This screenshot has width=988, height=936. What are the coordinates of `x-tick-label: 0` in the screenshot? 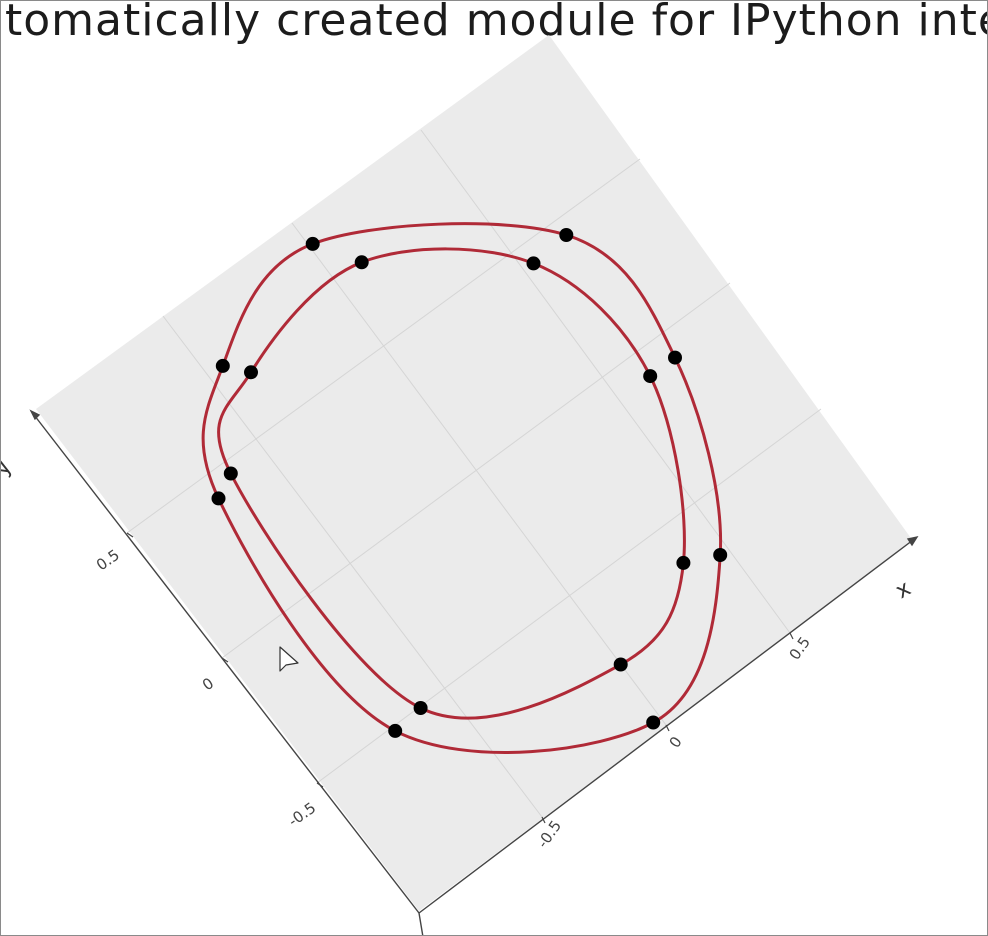 It's located at (676, 742).